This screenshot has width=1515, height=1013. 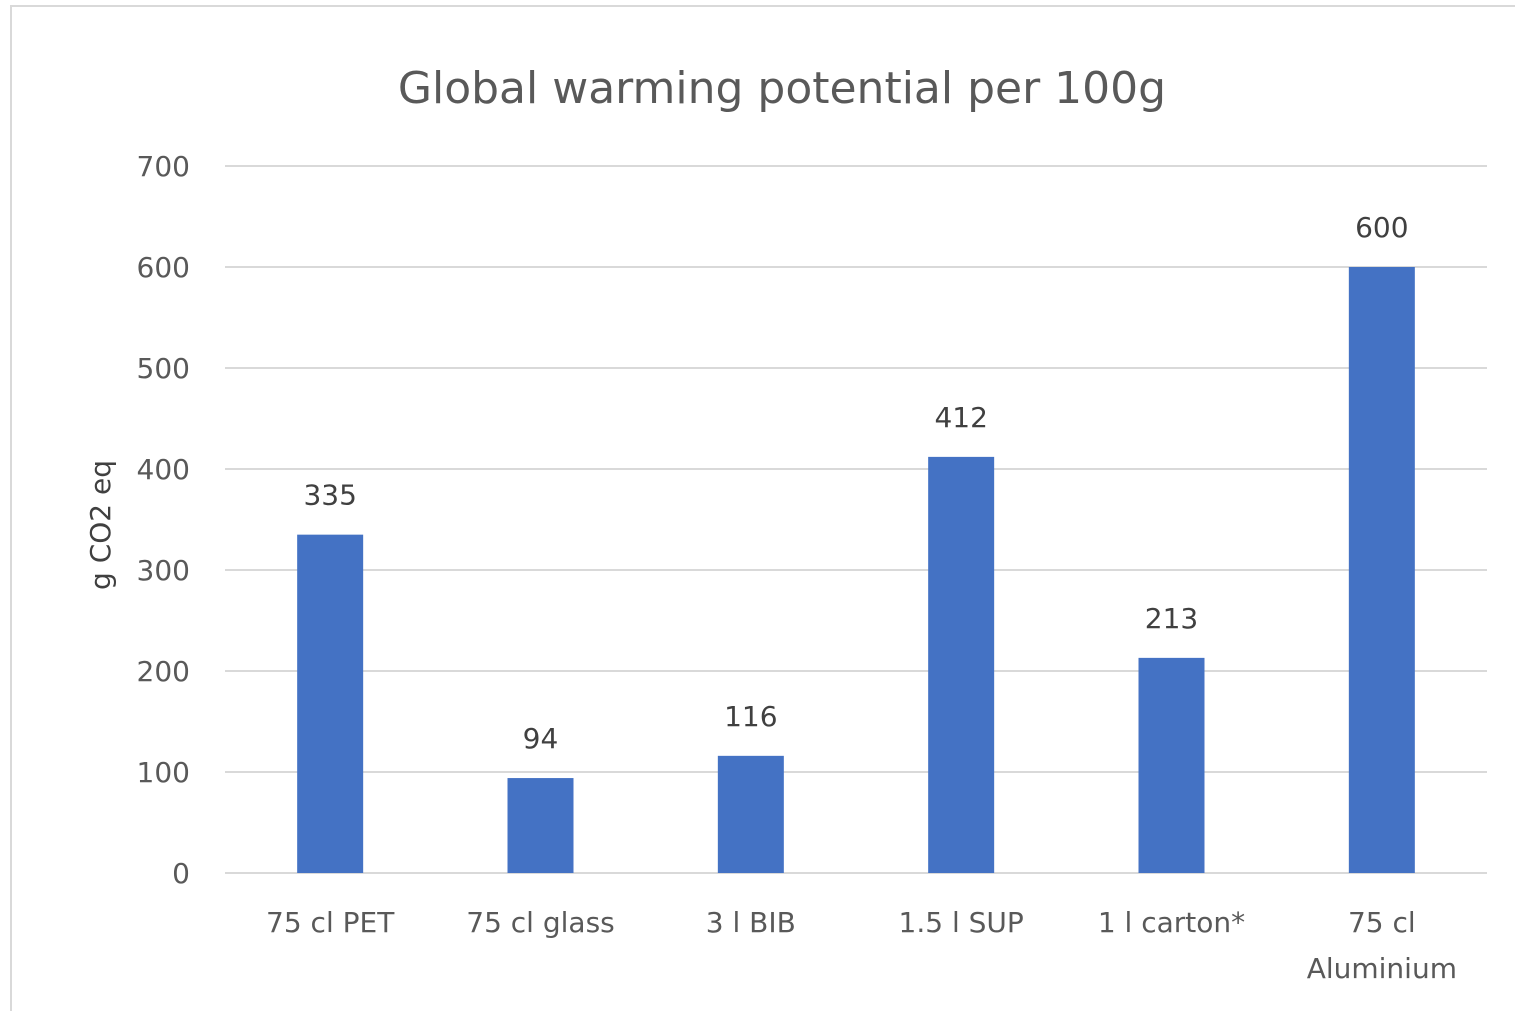 I want to click on y-tick-label: 100, so click(x=163, y=772).